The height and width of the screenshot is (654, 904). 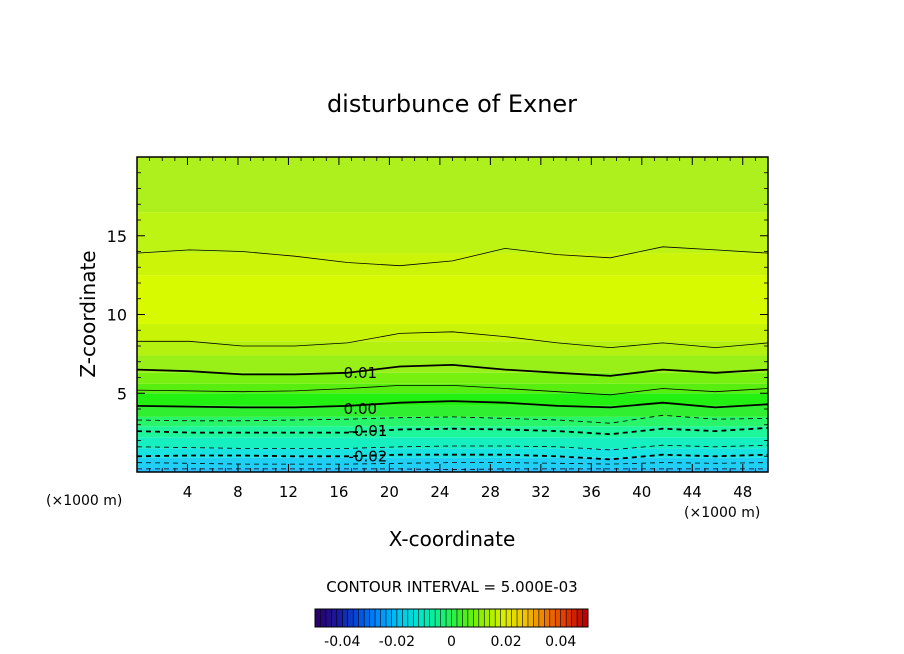 I want to click on x-tick-label: 24, so click(x=439, y=492).